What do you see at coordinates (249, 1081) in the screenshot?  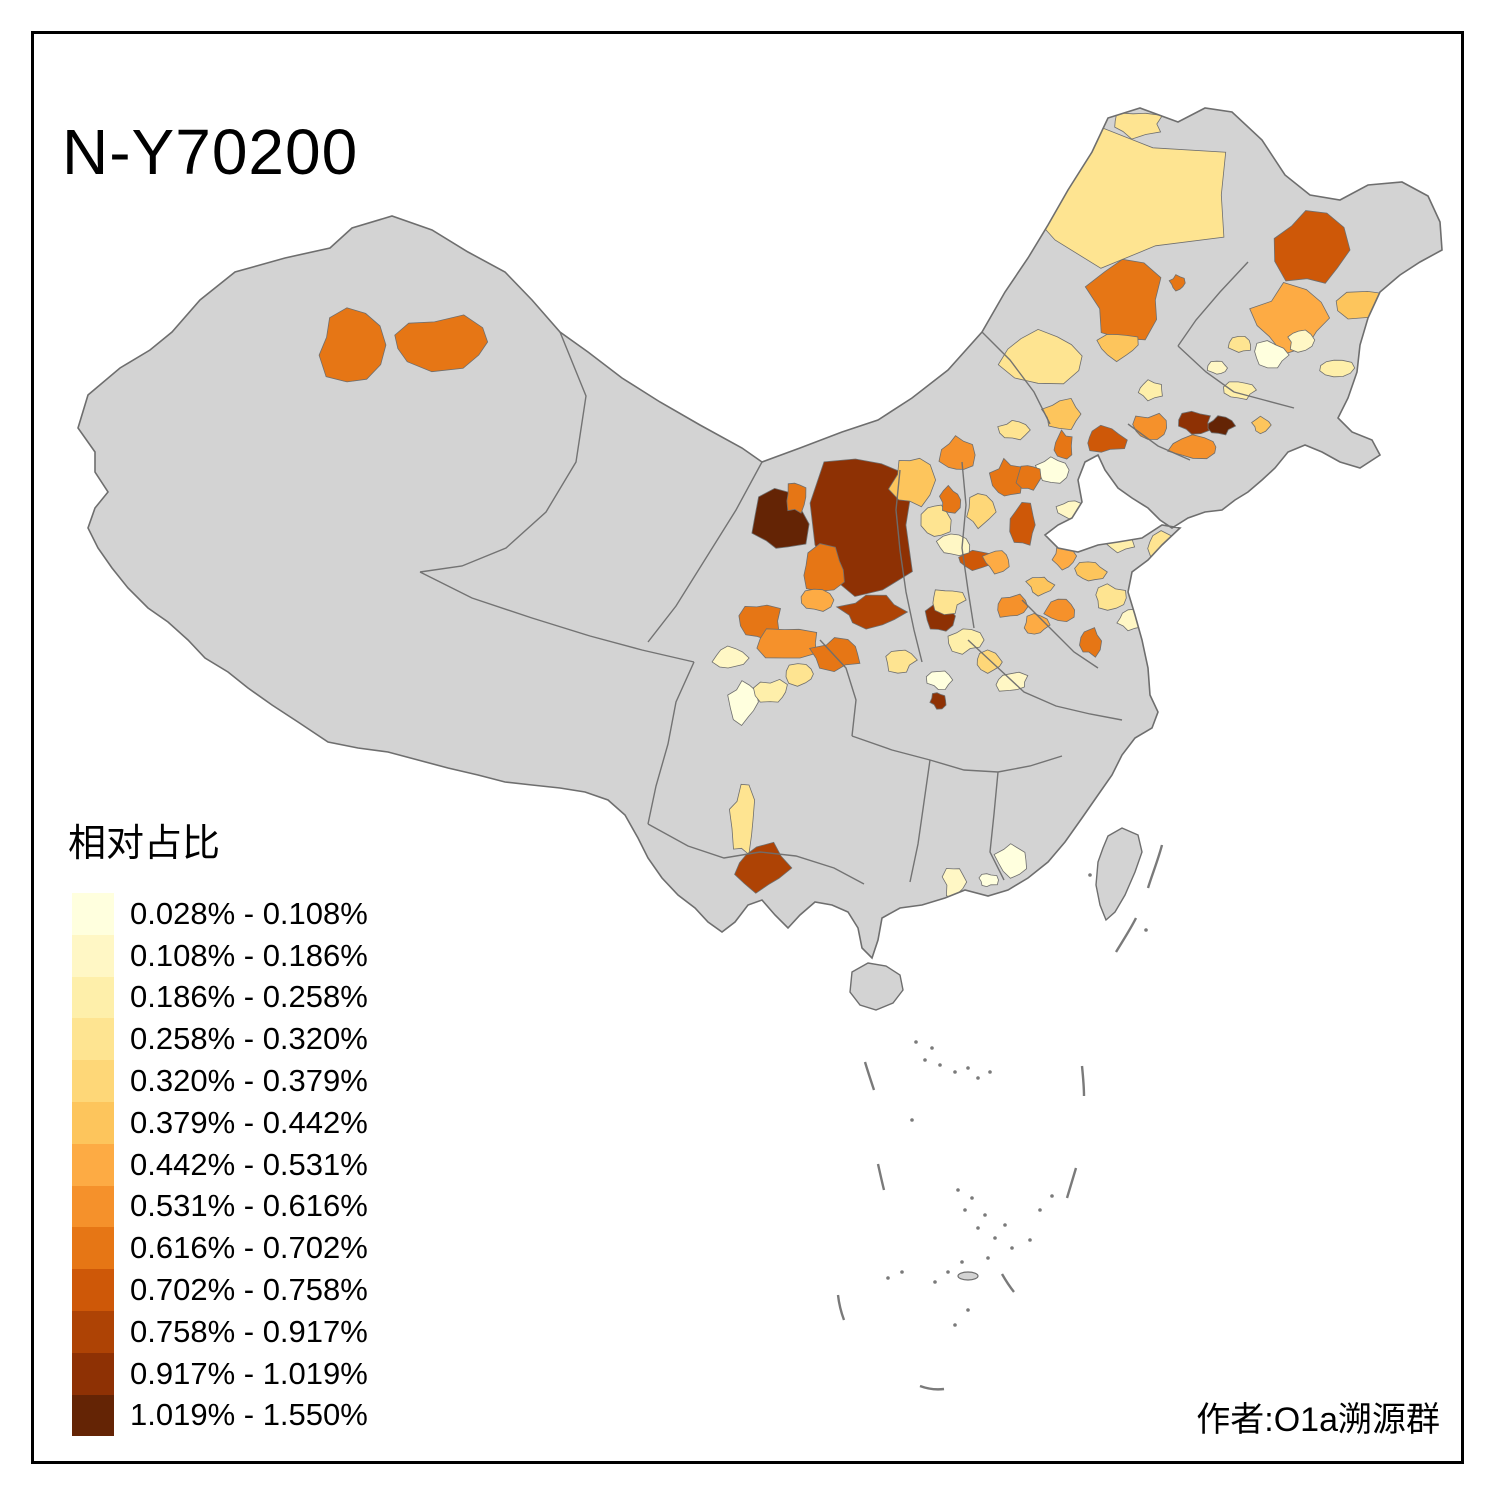 I see `legend-label: 0.320% - 0.379%` at bounding box center [249, 1081].